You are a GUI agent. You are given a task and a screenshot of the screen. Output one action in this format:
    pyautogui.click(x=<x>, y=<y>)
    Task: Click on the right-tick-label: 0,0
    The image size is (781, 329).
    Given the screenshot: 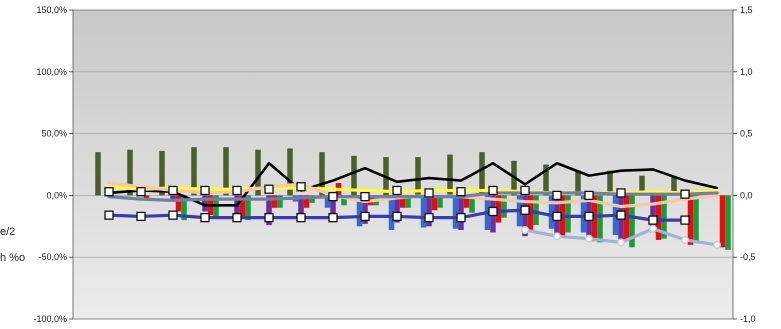 What is the action you would take?
    pyautogui.click(x=746, y=195)
    